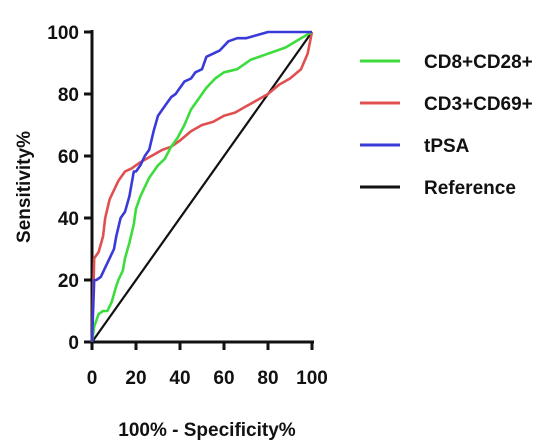 The height and width of the screenshot is (443, 539). I want to click on legend-label: tPSA, so click(447, 146).